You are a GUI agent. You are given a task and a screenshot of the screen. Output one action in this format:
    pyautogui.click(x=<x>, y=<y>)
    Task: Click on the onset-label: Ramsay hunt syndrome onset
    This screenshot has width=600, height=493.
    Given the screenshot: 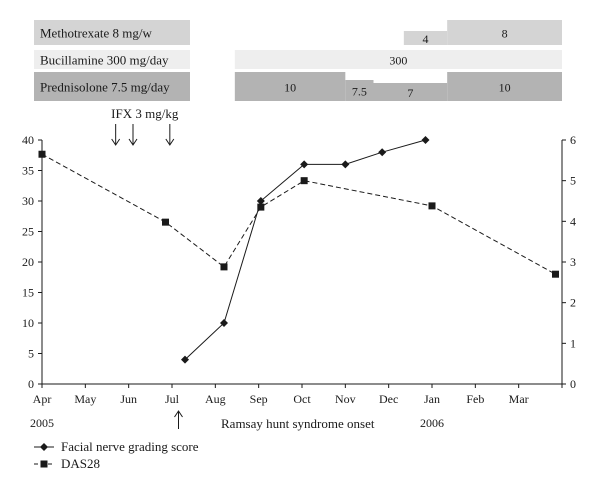 What is the action you would take?
    pyautogui.click(x=298, y=423)
    